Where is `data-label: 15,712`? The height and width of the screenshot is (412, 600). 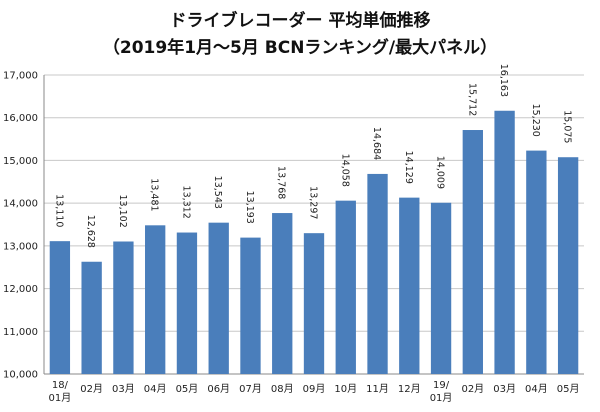 data-label: 15,712 is located at coordinates (471, 99).